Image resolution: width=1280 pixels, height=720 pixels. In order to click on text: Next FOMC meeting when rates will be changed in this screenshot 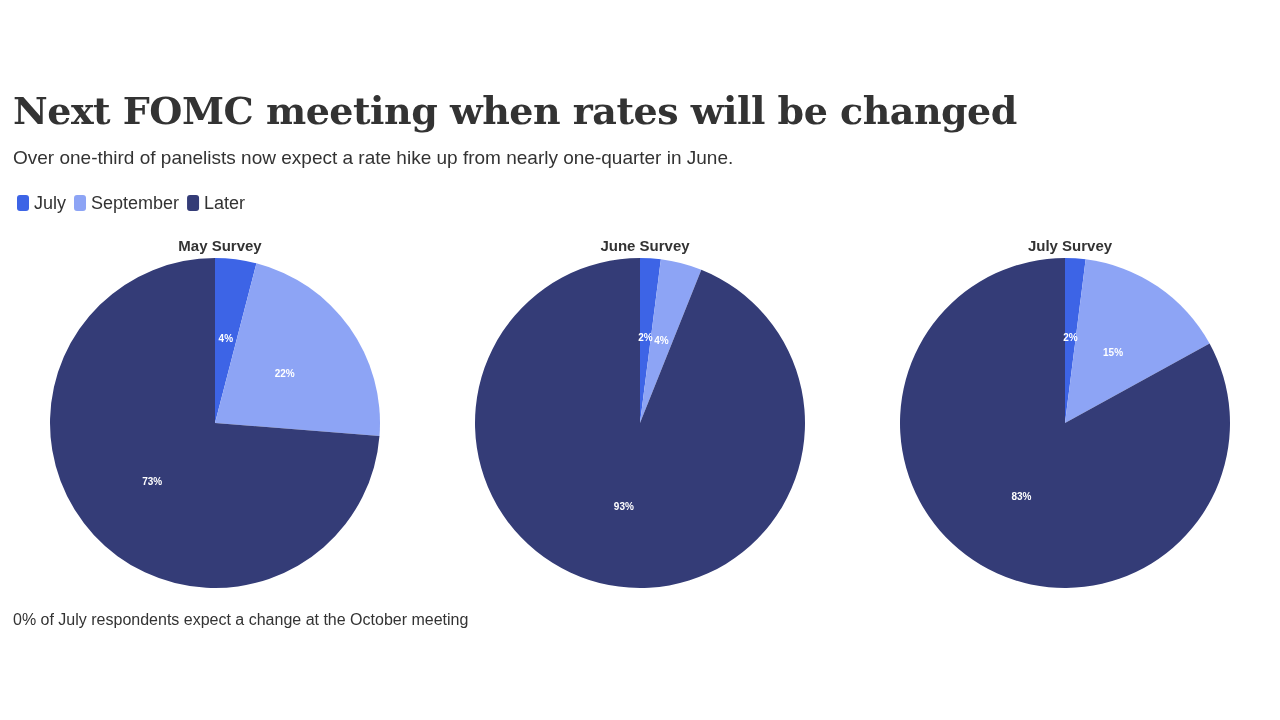, I will do `click(515, 110)`.